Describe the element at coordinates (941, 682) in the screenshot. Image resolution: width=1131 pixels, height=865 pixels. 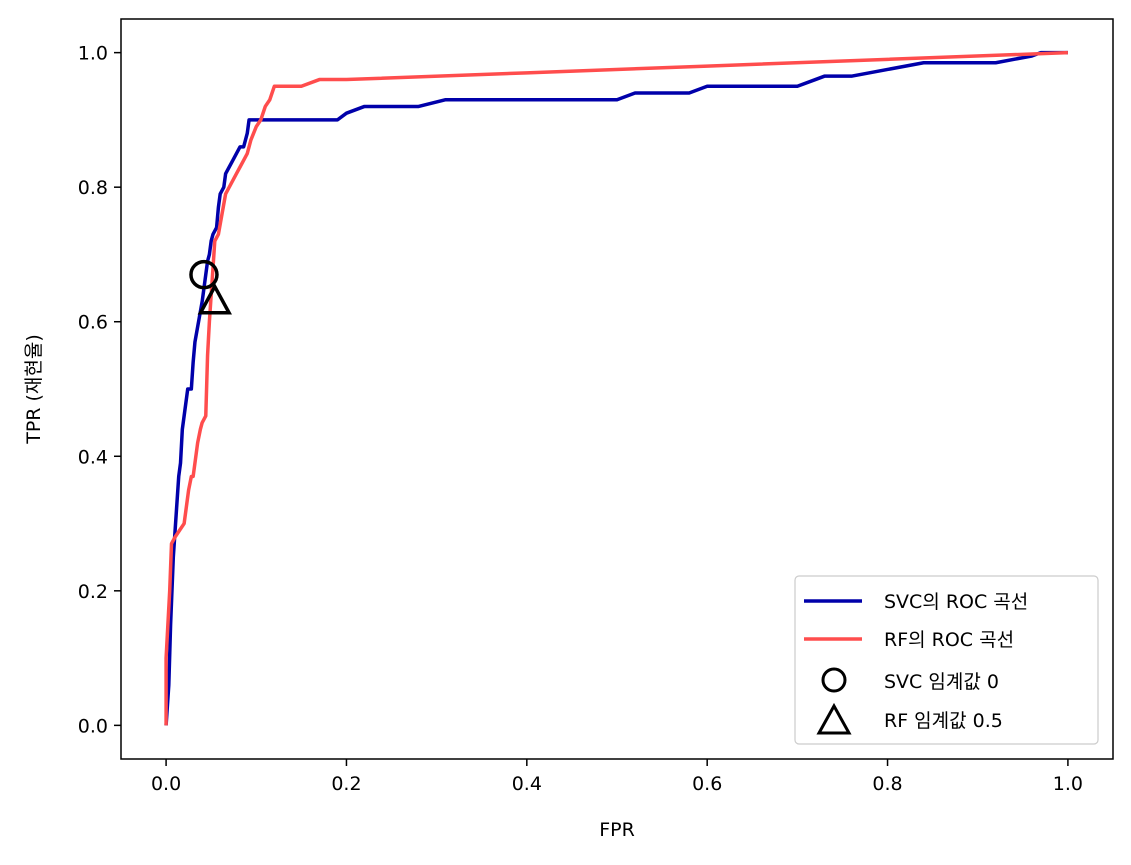
I see `legend-svc-threshold-label: SVC 임계값 0` at that location.